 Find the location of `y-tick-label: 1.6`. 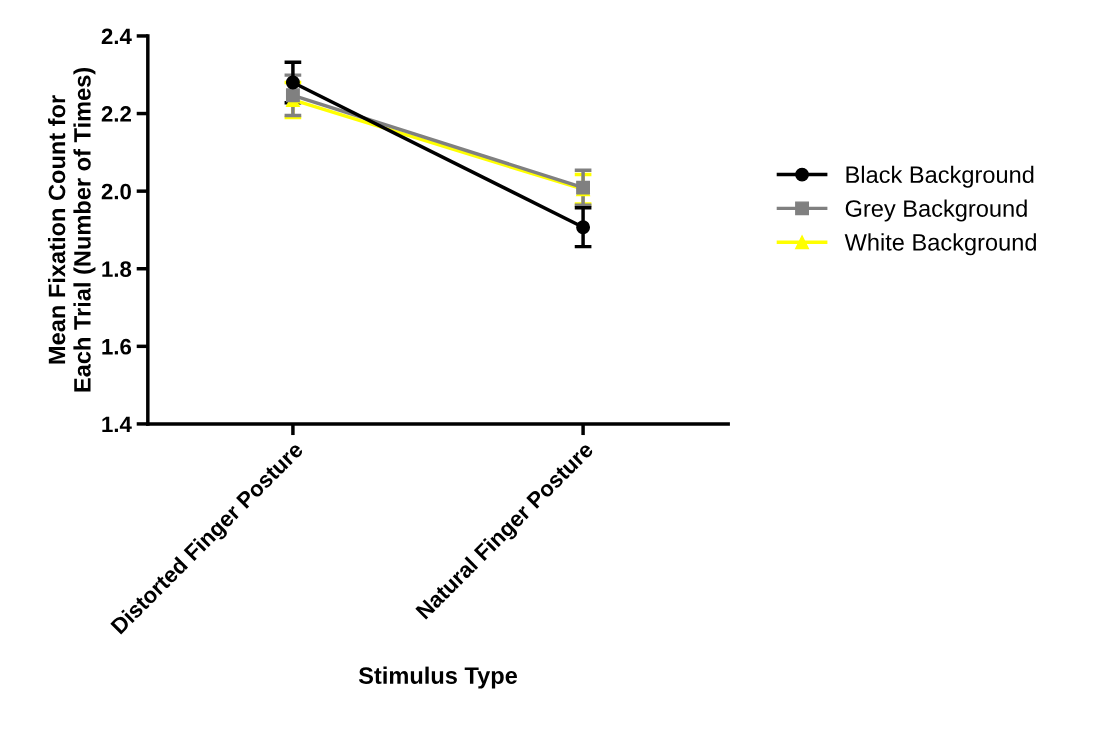

y-tick-label: 1.6 is located at coordinates (117, 346).